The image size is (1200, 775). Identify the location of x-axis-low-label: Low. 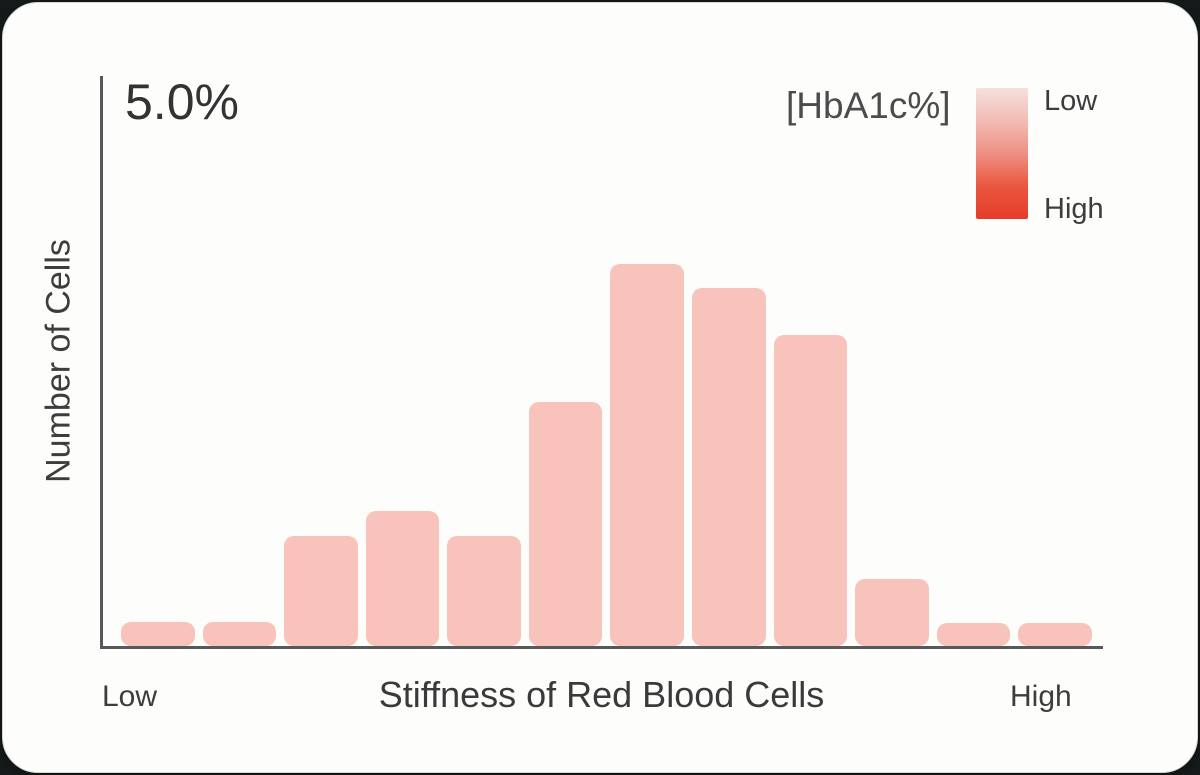
(130, 696).